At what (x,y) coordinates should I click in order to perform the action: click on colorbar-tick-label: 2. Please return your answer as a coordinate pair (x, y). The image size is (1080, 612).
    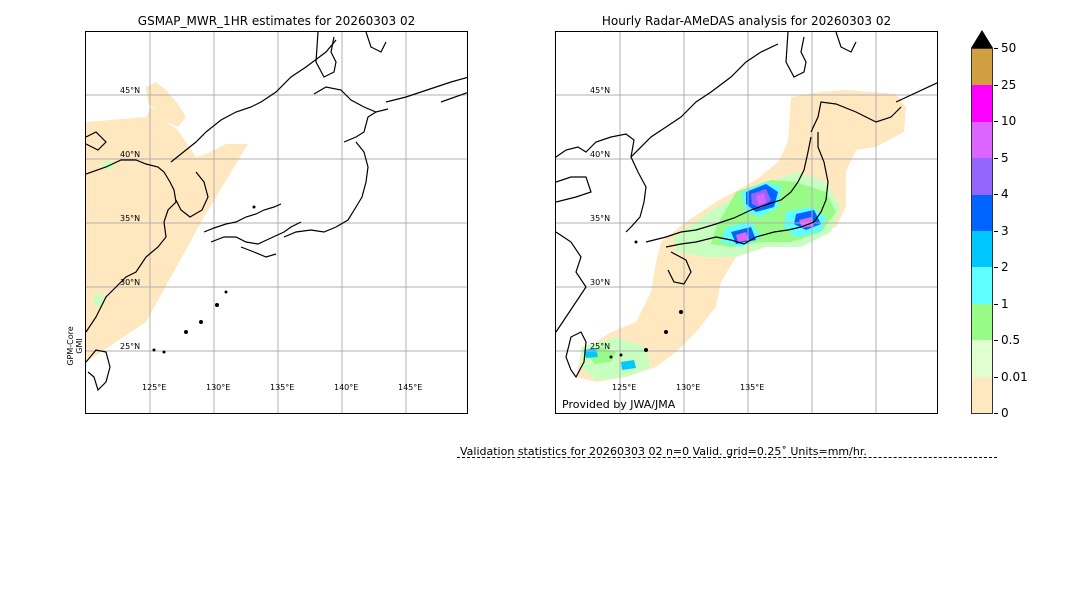
    Looking at the image, I should click on (1005, 267).